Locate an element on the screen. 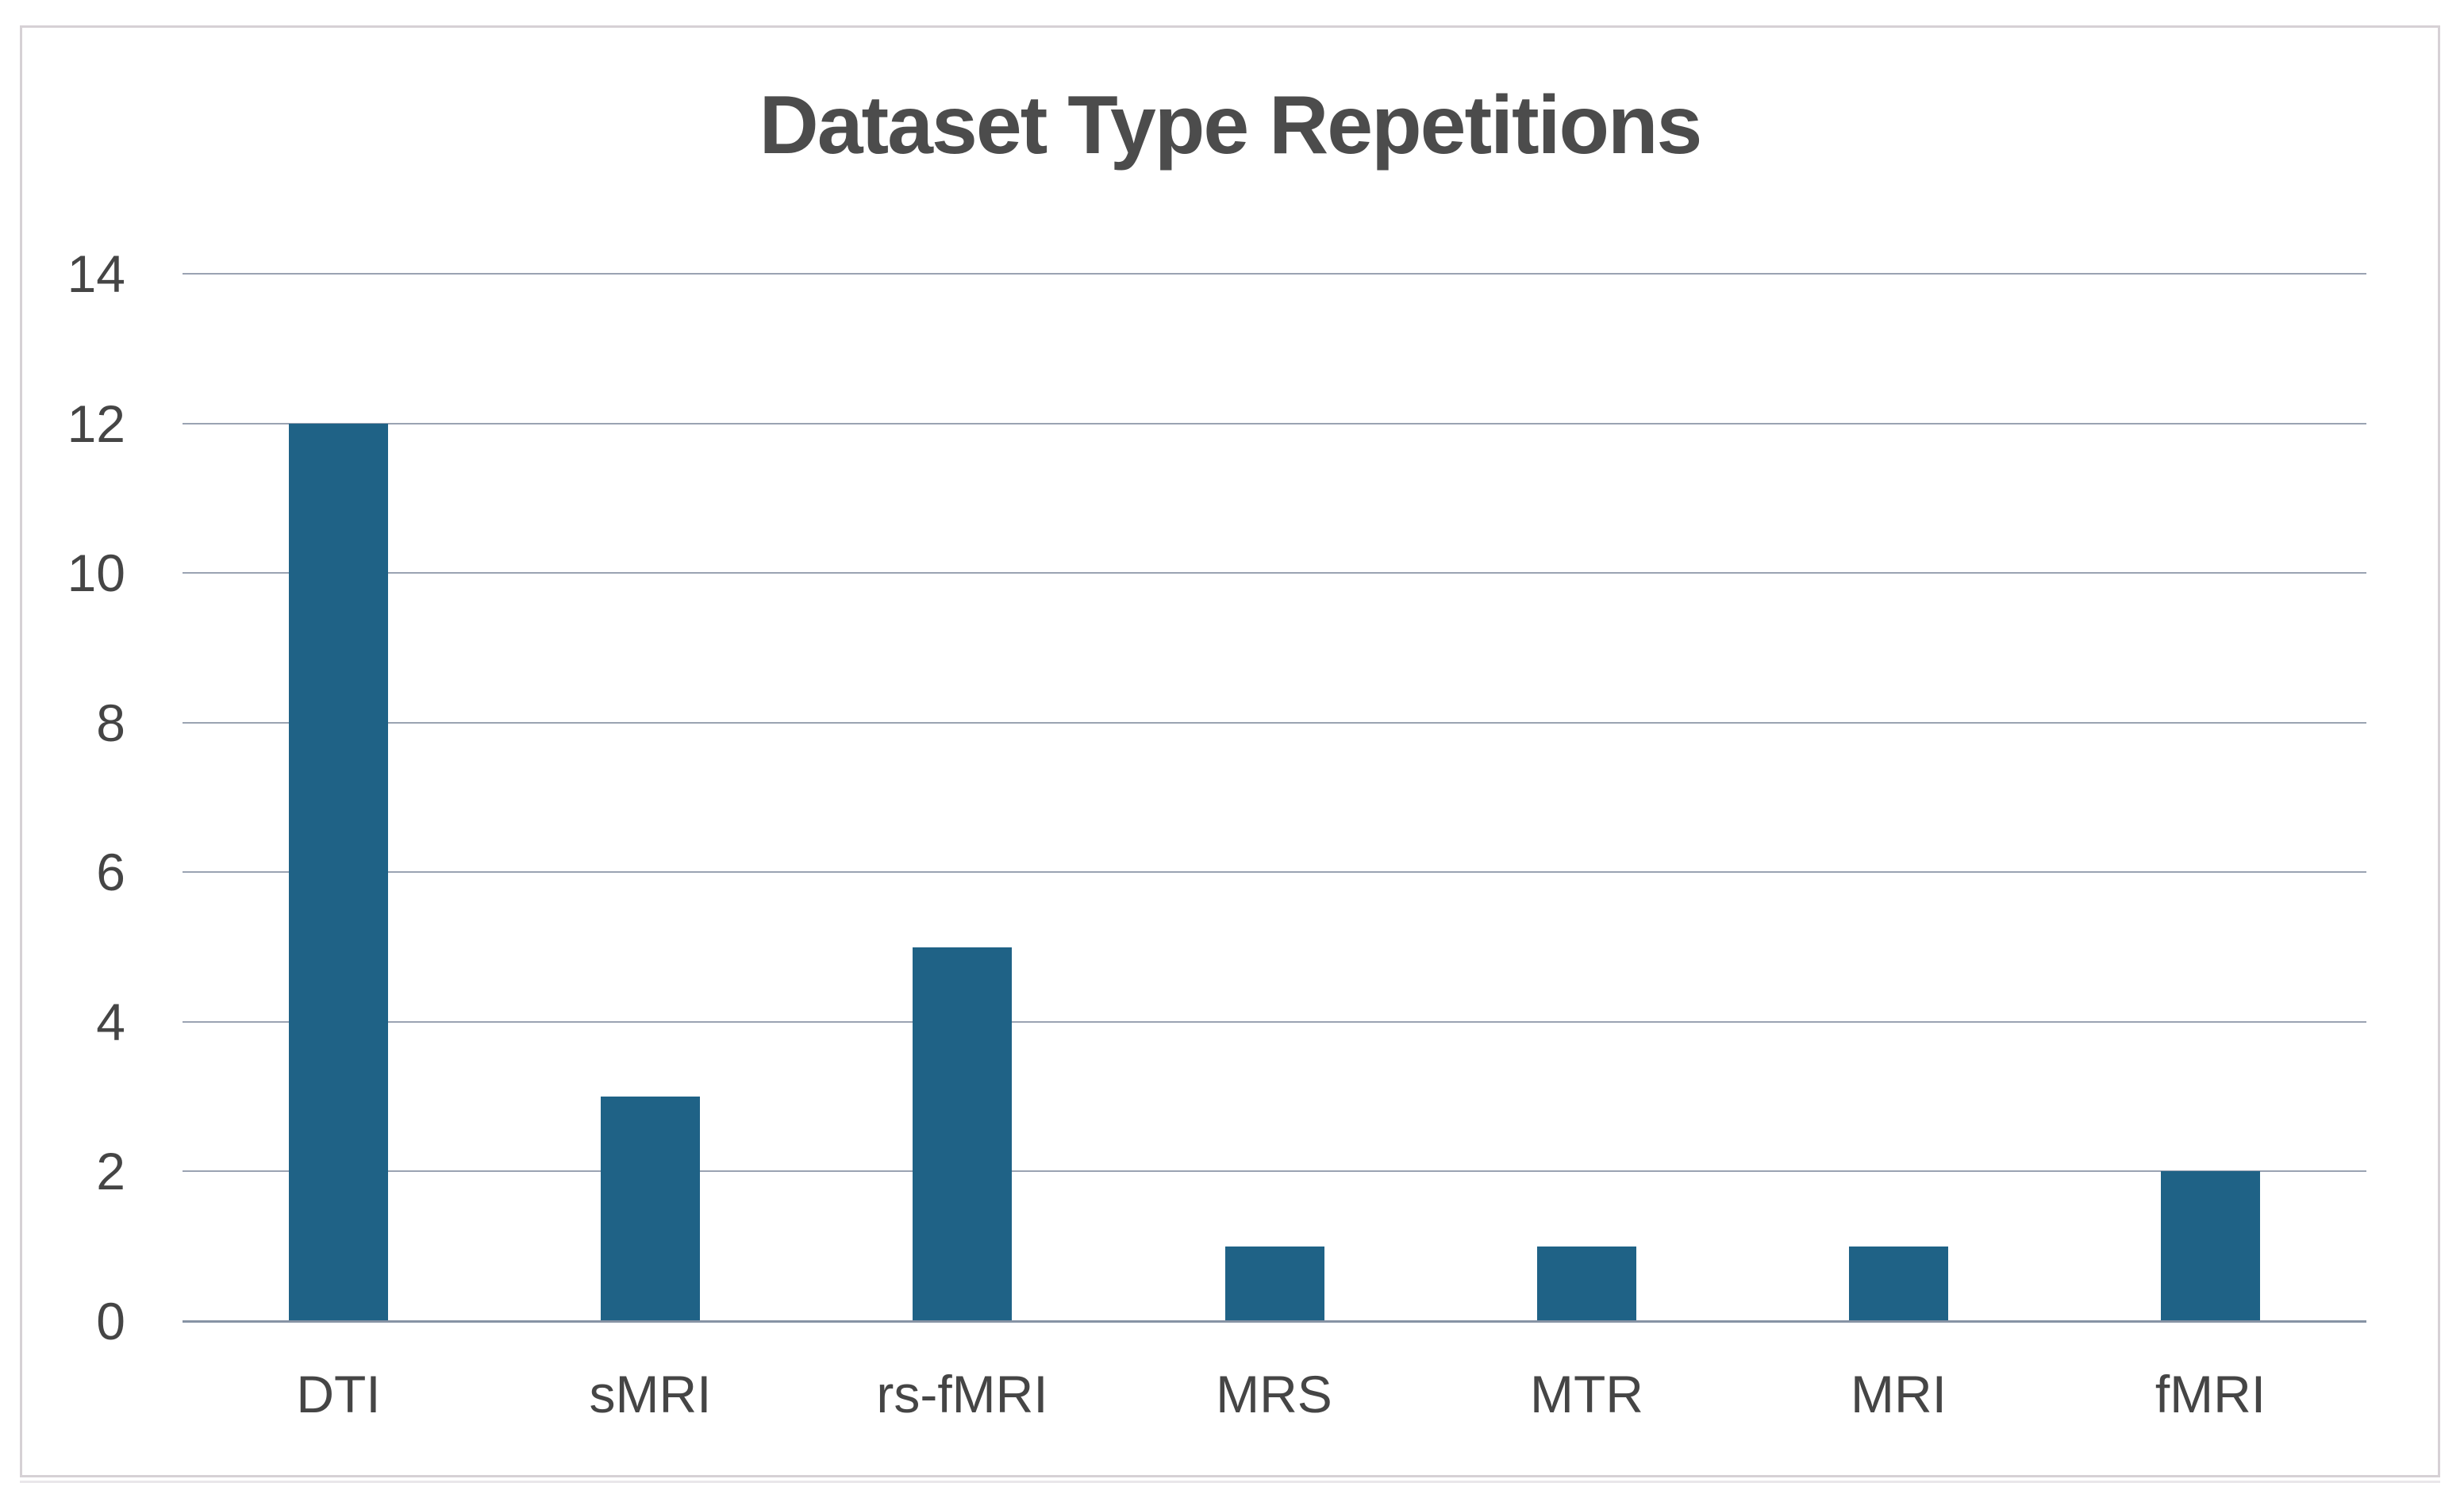 The image size is (2464, 1502). bar-smri is located at coordinates (650, 1209).